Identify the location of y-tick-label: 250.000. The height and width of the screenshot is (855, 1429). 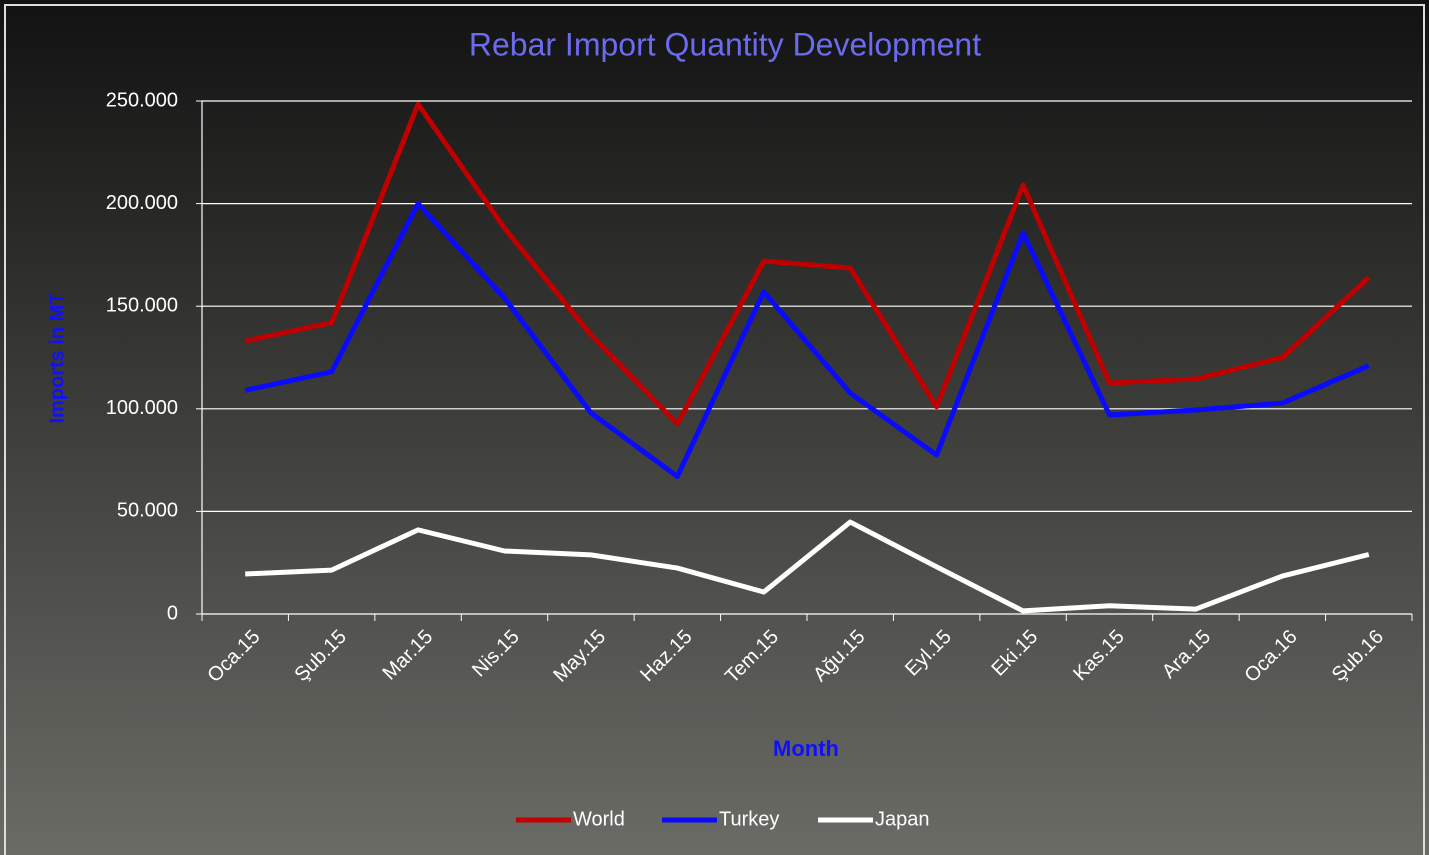
(142, 100).